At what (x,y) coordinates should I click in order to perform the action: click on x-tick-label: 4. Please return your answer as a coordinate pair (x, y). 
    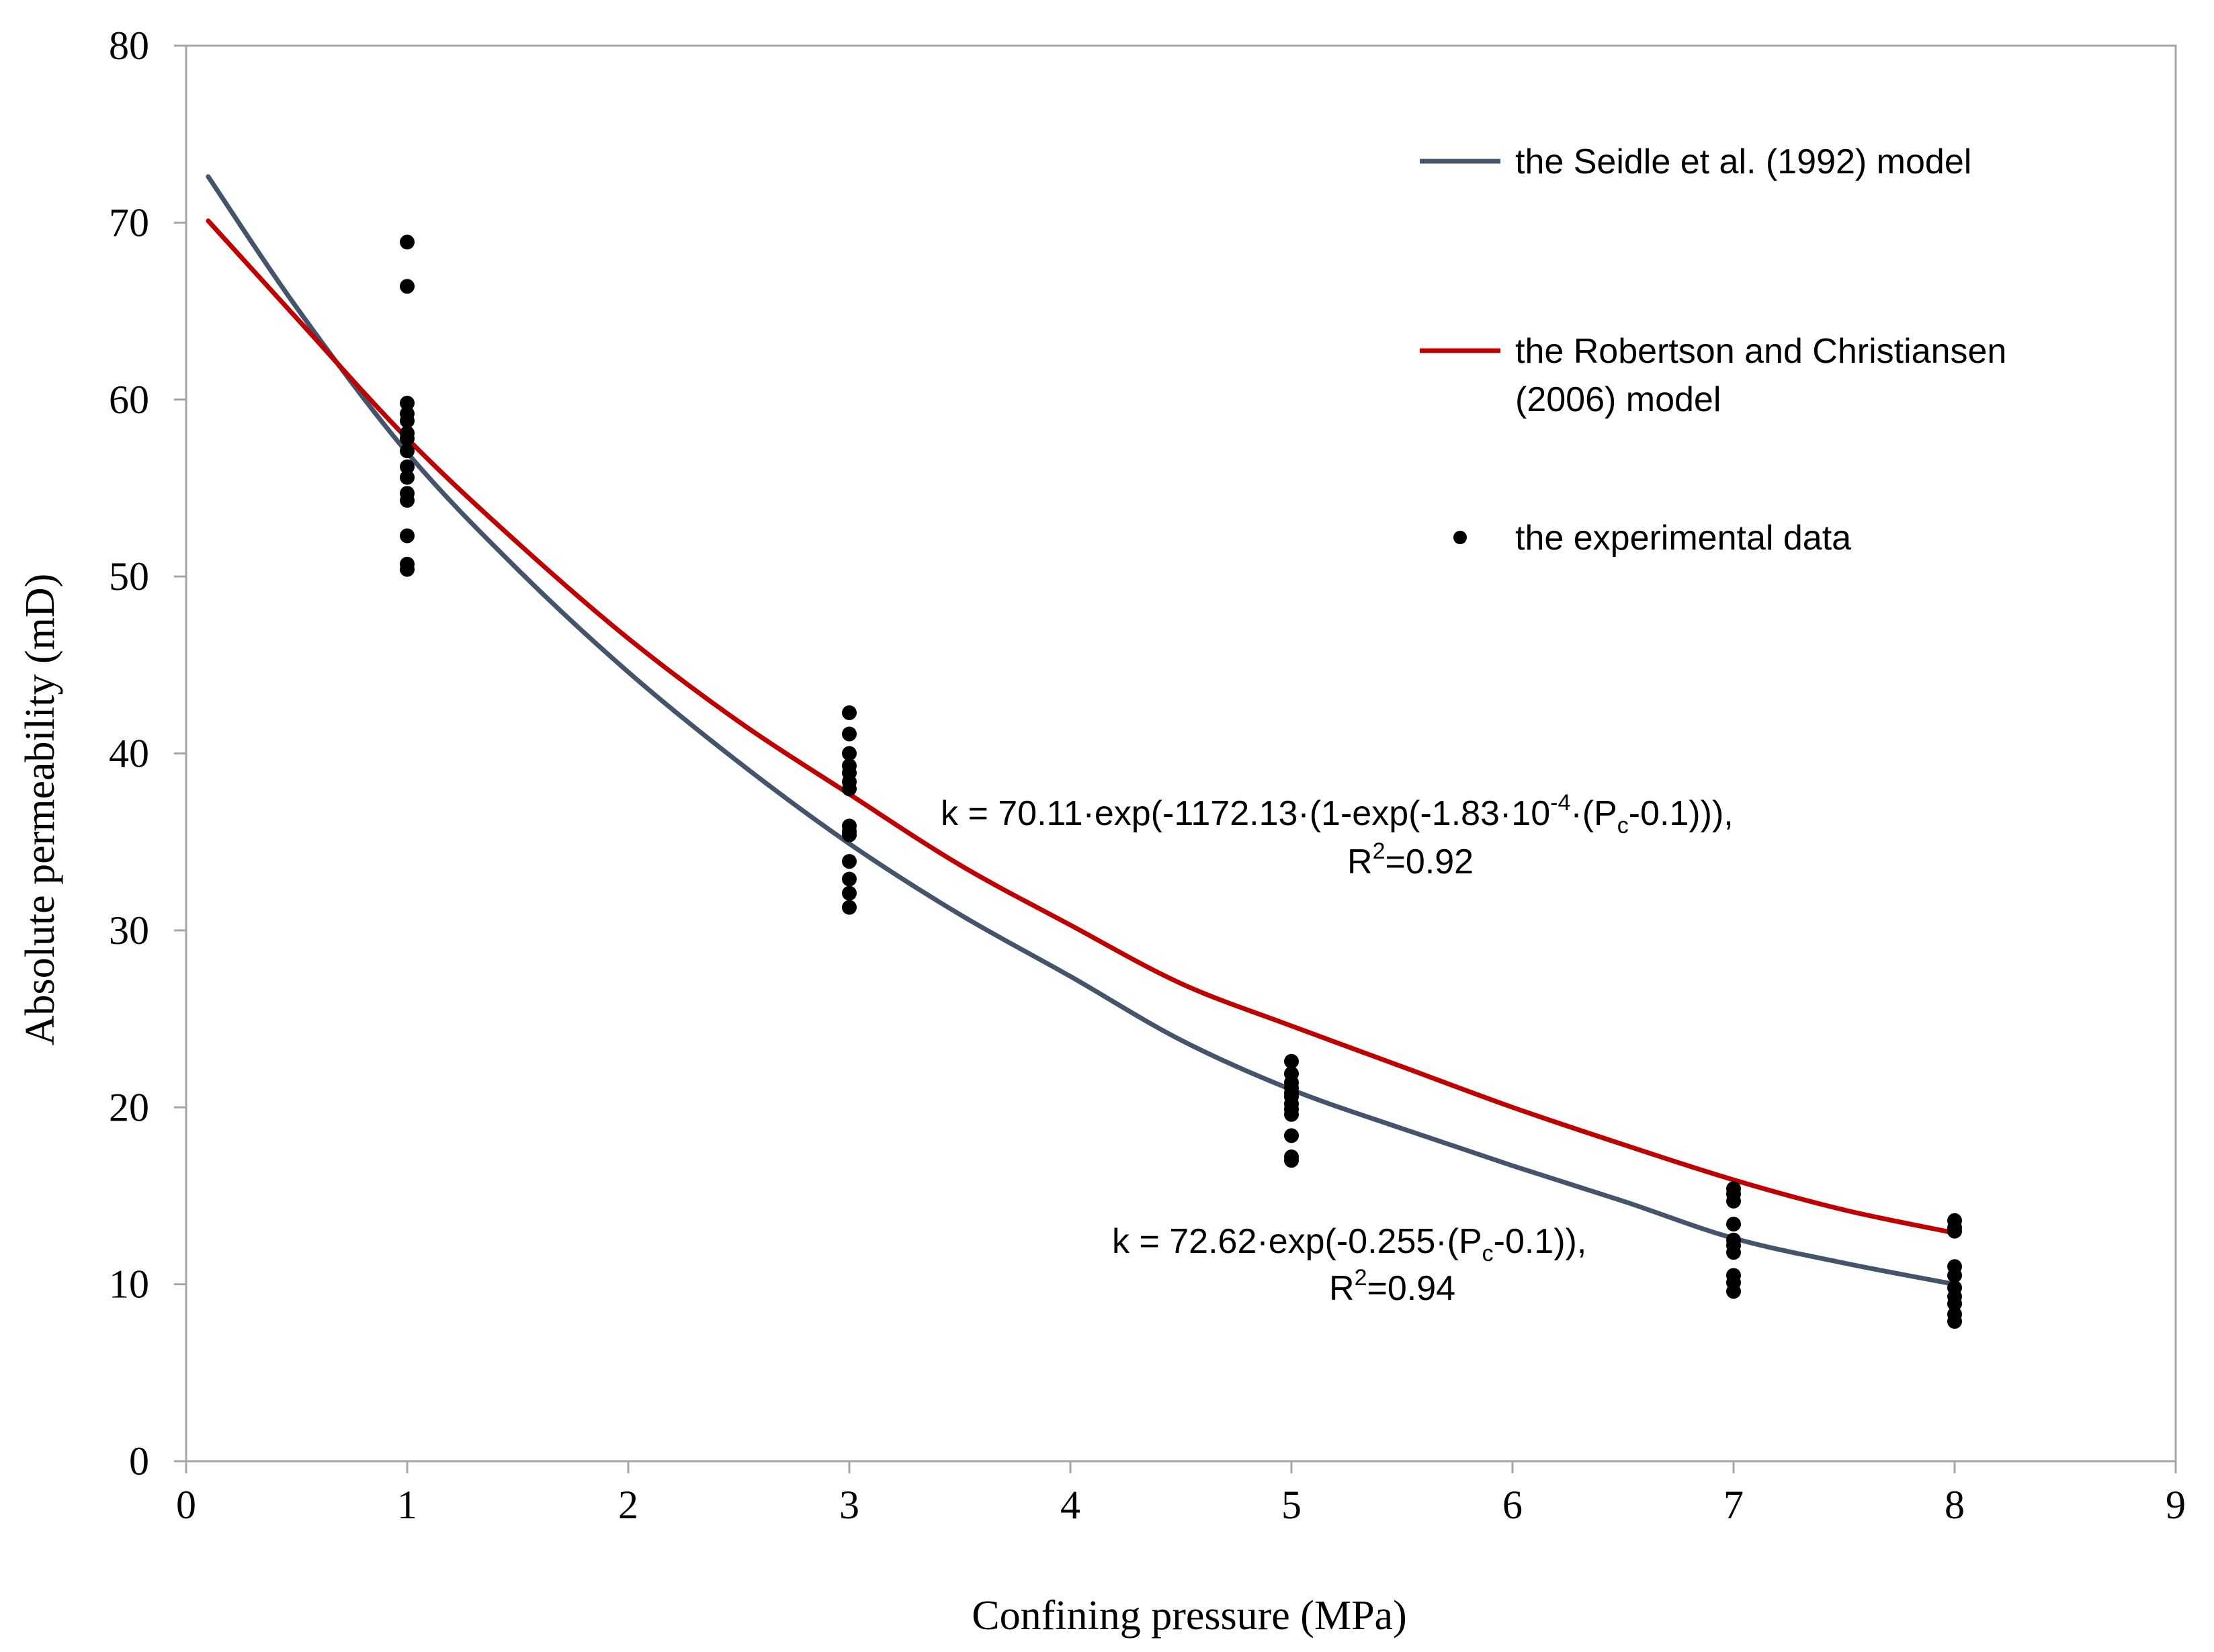
    Looking at the image, I should click on (1070, 1505).